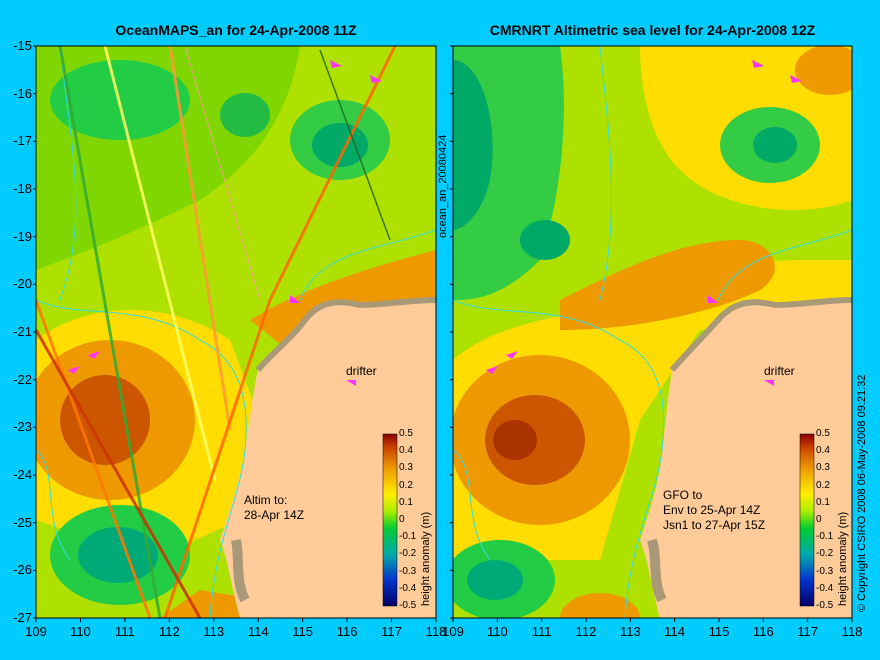 Image resolution: width=880 pixels, height=660 pixels. What do you see at coordinates (825, 588) in the screenshot?
I see `right-colorbar-tick-label: -0.4` at bounding box center [825, 588].